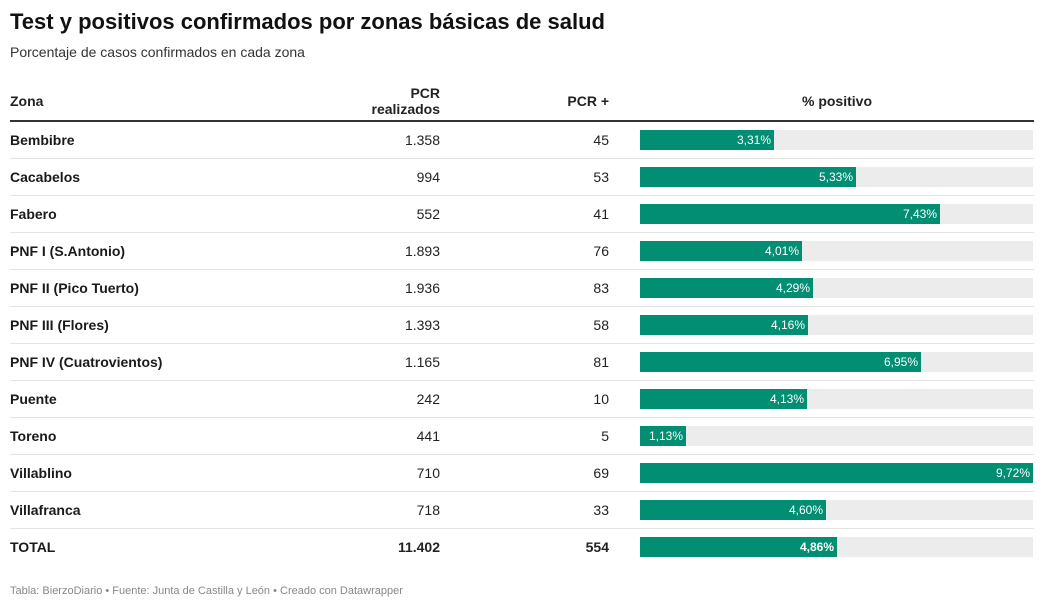 The height and width of the screenshot is (608, 1044). I want to click on pct-bar-cell: 6,95%, so click(837, 362).